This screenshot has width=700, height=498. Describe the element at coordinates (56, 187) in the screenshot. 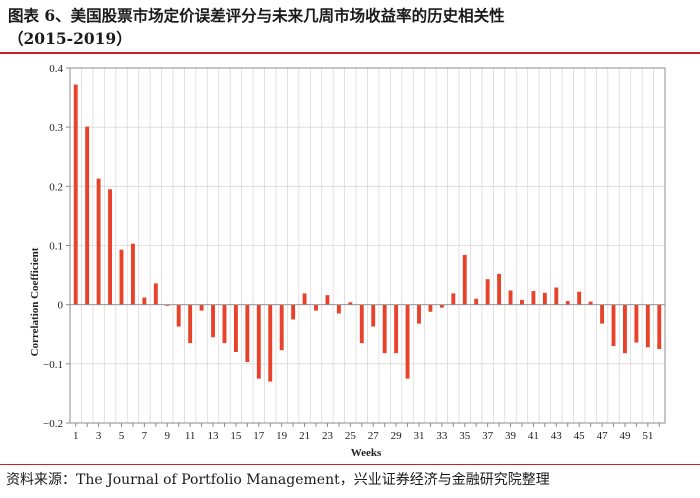

I see `y-tick-label: 0.2` at that location.